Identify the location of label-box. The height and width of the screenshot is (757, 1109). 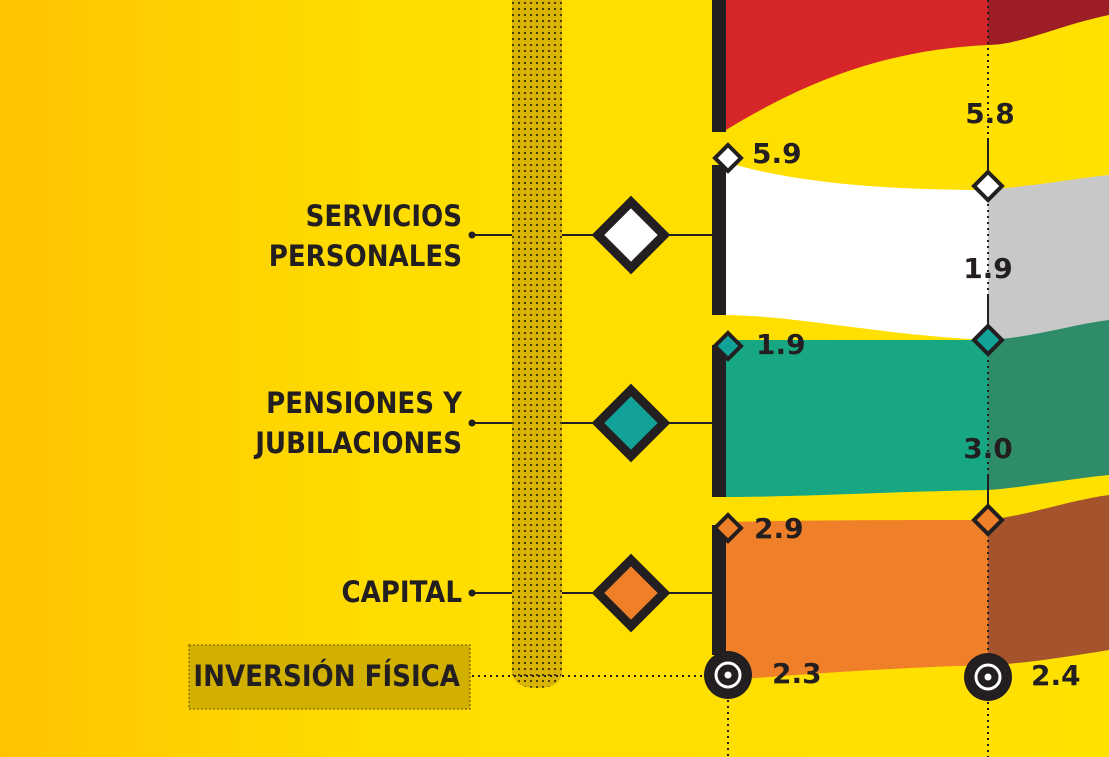
(329, 677).